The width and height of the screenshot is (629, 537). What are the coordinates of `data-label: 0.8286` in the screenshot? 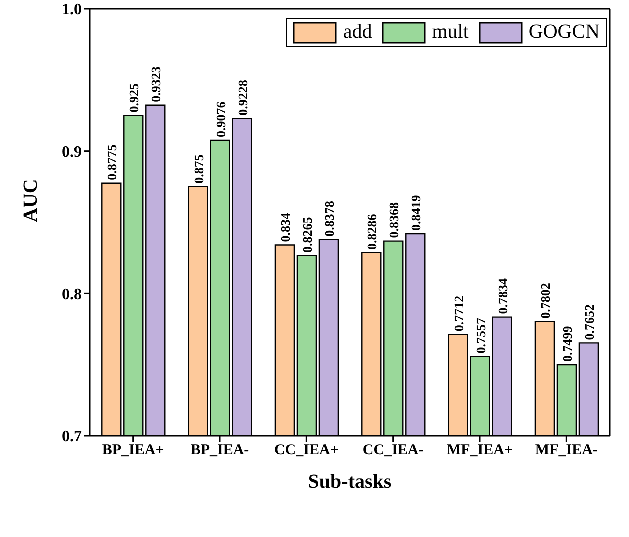 It's located at (372, 232).